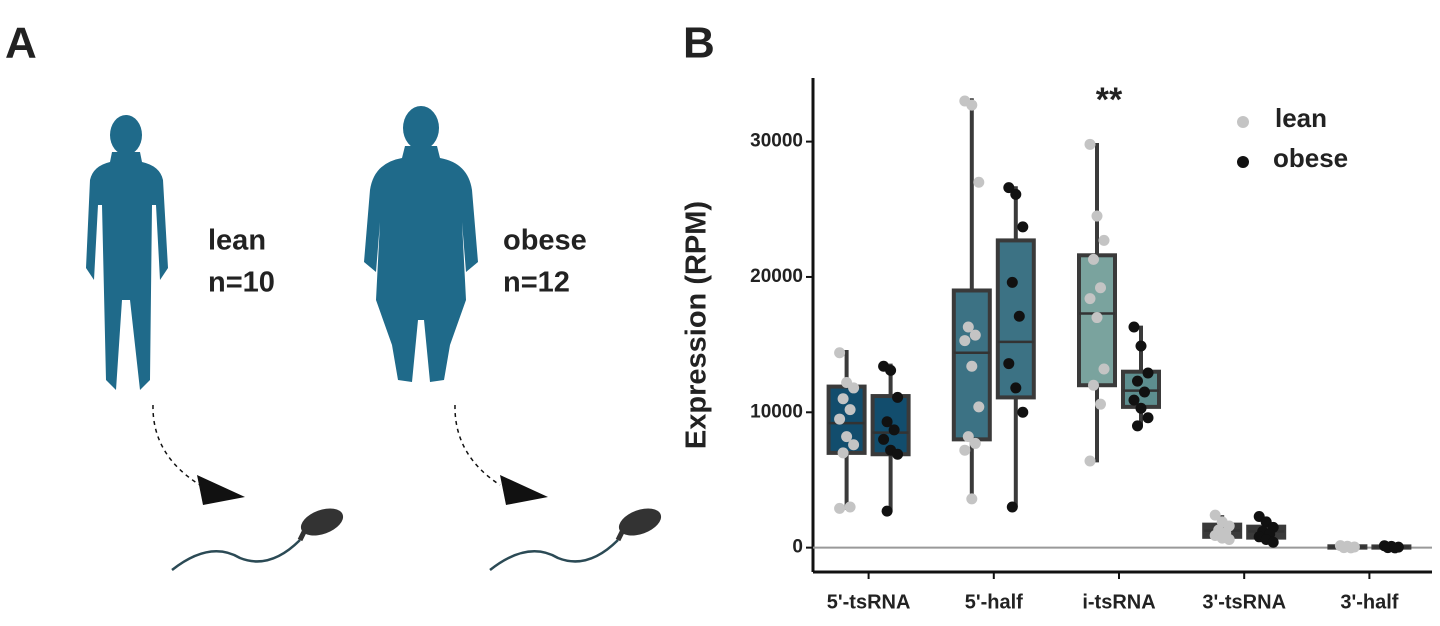 The height and width of the screenshot is (626, 1440). I want to click on y-tick-label: 30000, so click(776, 141).